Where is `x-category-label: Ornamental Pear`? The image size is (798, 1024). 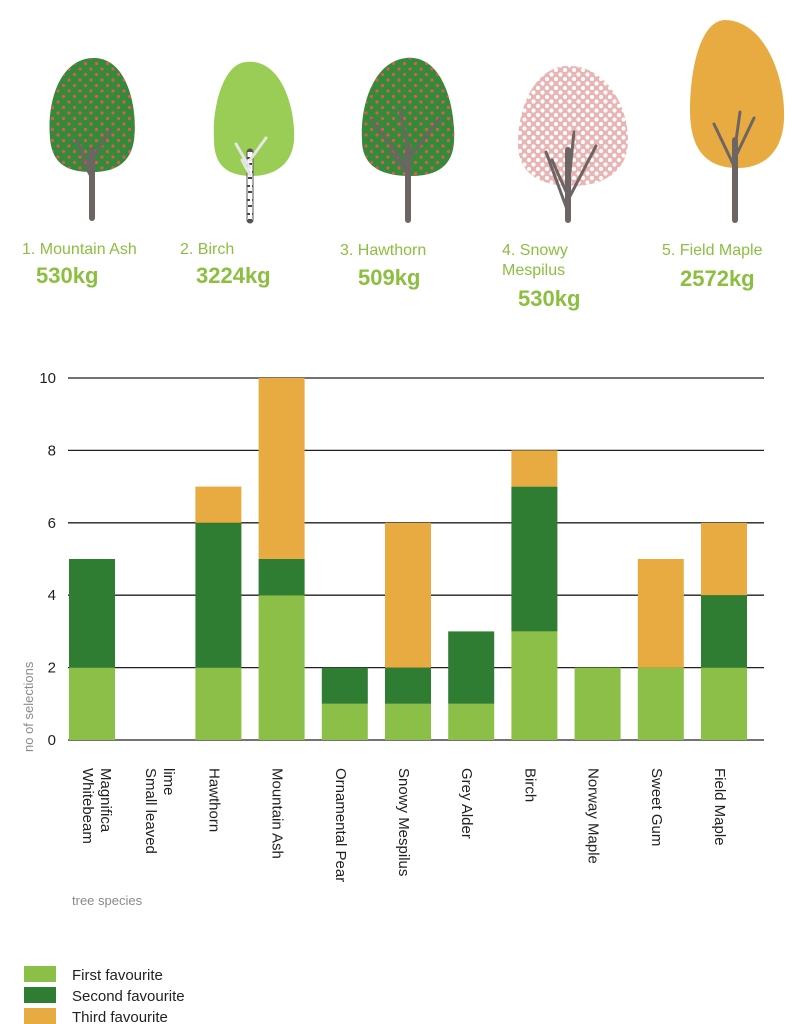 x-category-label: Ornamental Pear is located at coordinates (340, 825).